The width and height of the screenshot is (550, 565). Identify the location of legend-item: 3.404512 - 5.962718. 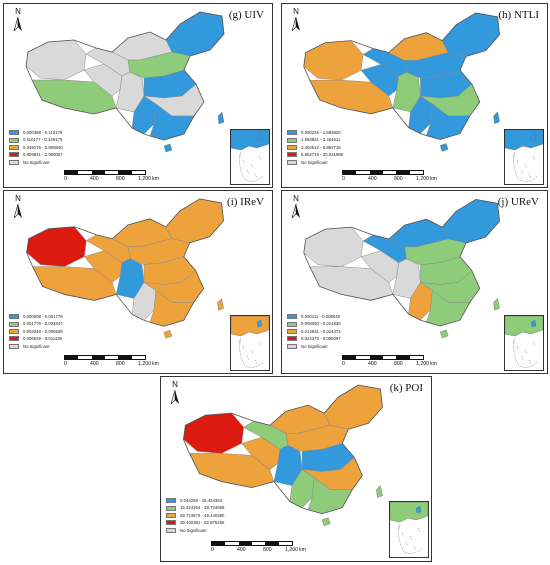
(315, 147).